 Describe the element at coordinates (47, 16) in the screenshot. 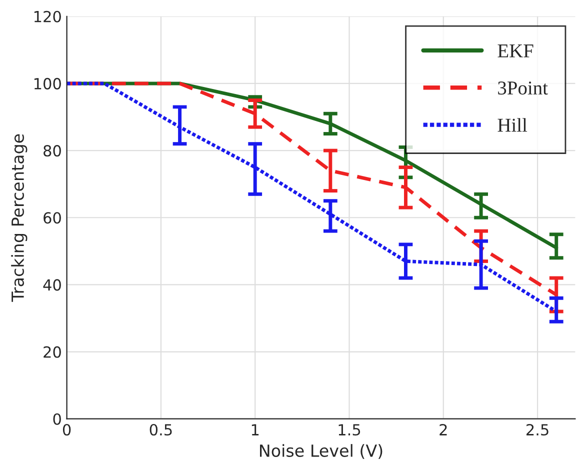

I see `y-tick-label: 120` at that location.